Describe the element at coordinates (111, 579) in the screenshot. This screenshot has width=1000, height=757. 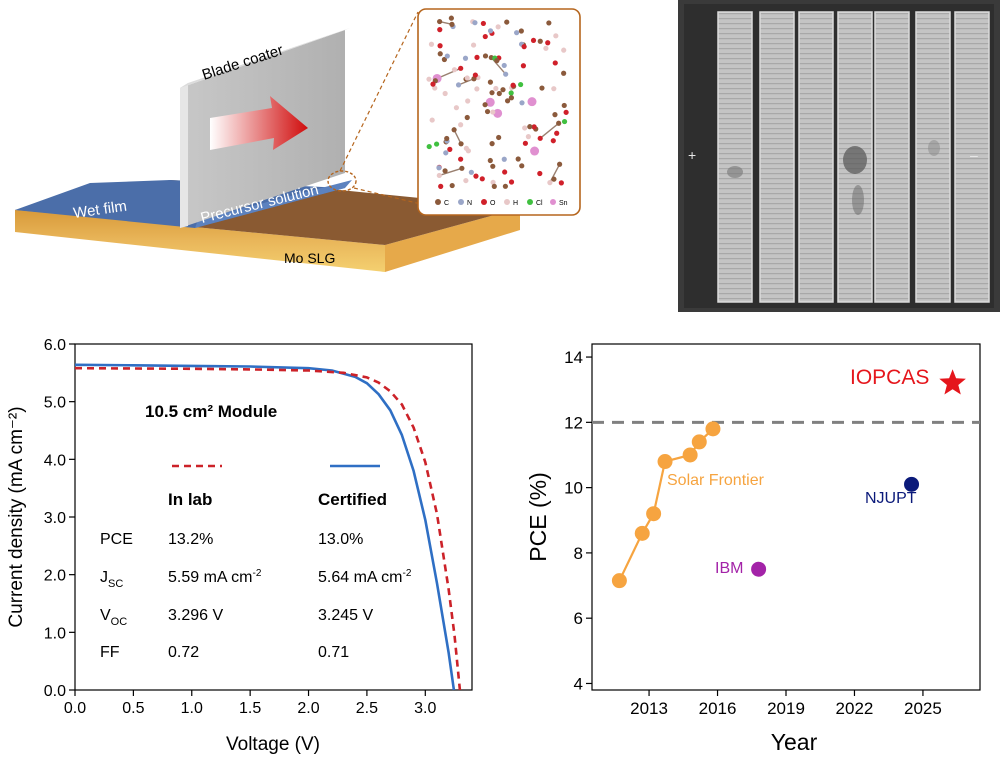
I see `row-jsc-label: JSC` at that location.